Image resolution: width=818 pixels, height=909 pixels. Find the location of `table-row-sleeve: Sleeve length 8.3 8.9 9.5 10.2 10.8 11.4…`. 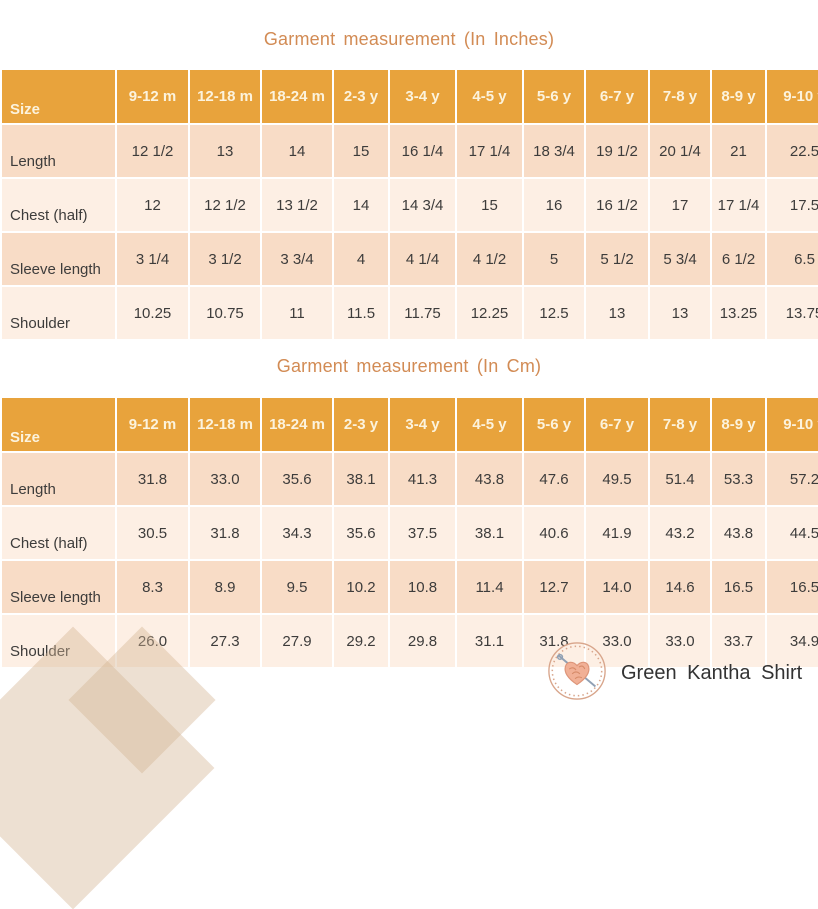

table-row-sleeve: Sleeve length 8.3 8.9 9.5 10.2 10.8 11.4… is located at coordinates (410, 587).